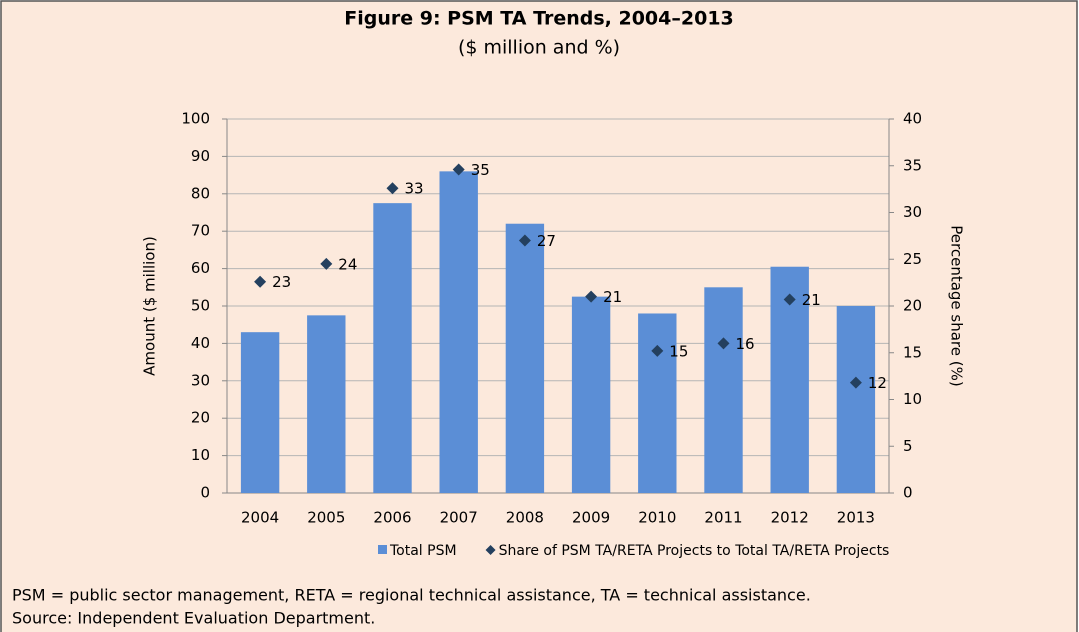 This screenshot has width=1079, height=632. I want to click on y-tick-label: 60, so click(200, 268).